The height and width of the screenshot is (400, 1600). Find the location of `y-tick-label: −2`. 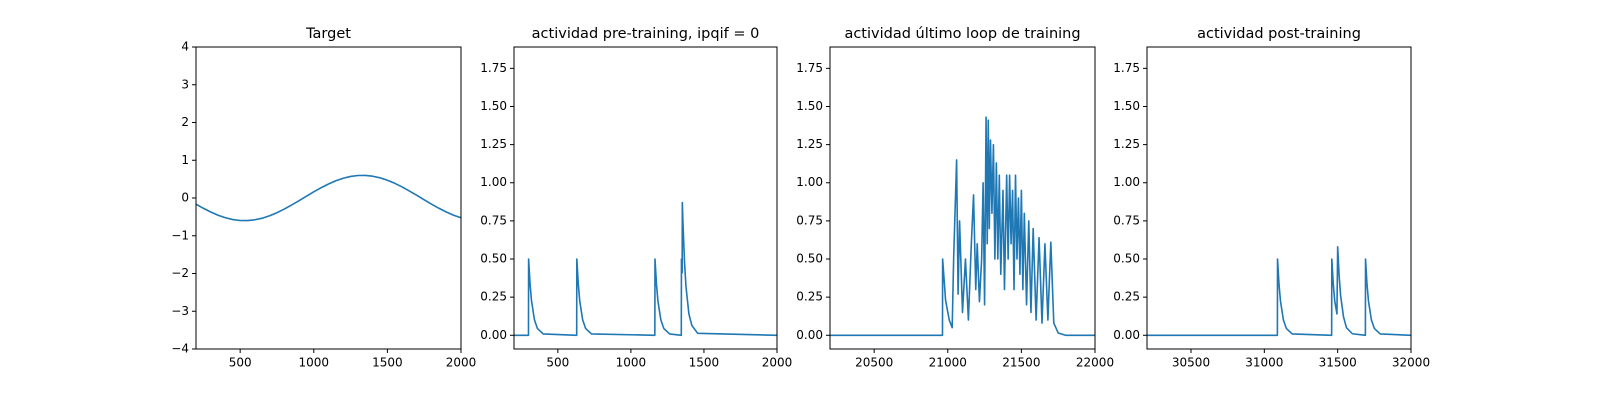

y-tick-label: −2 is located at coordinates (180, 273).